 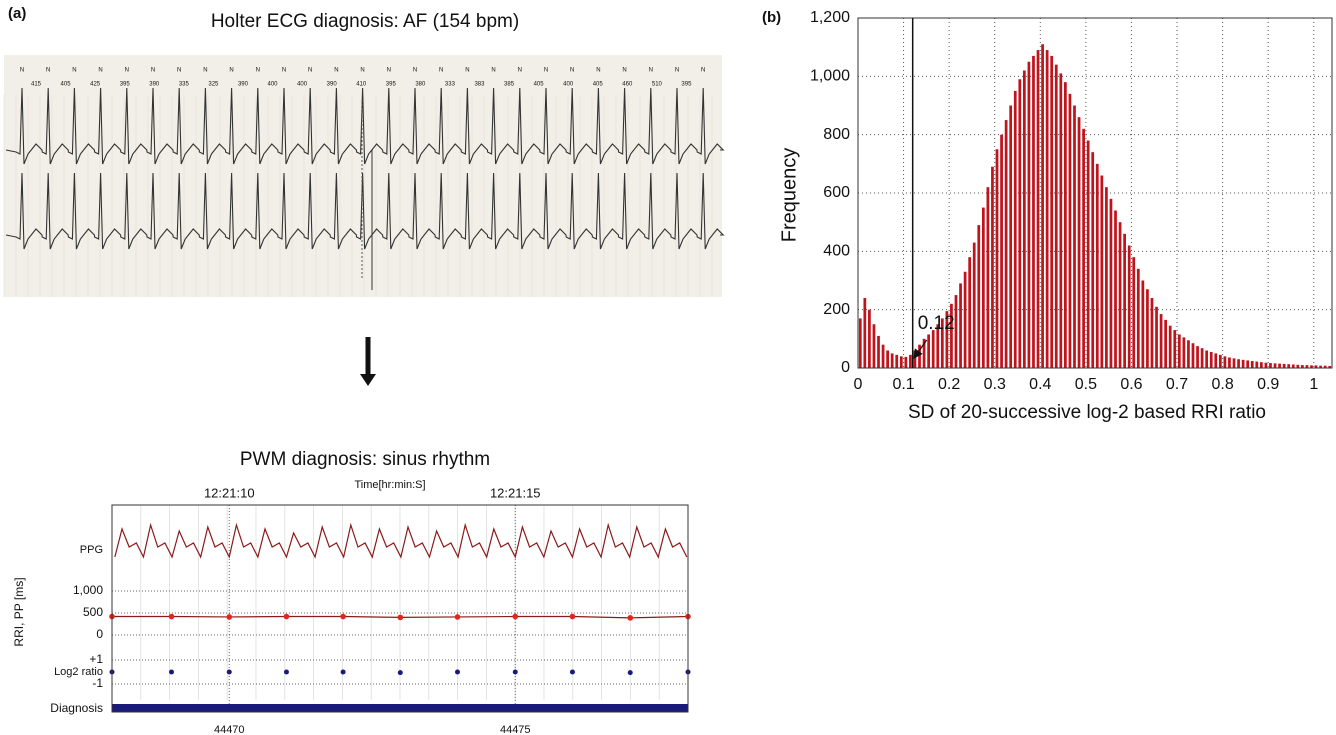 I want to click on panel-label: (a), so click(x=17, y=13).